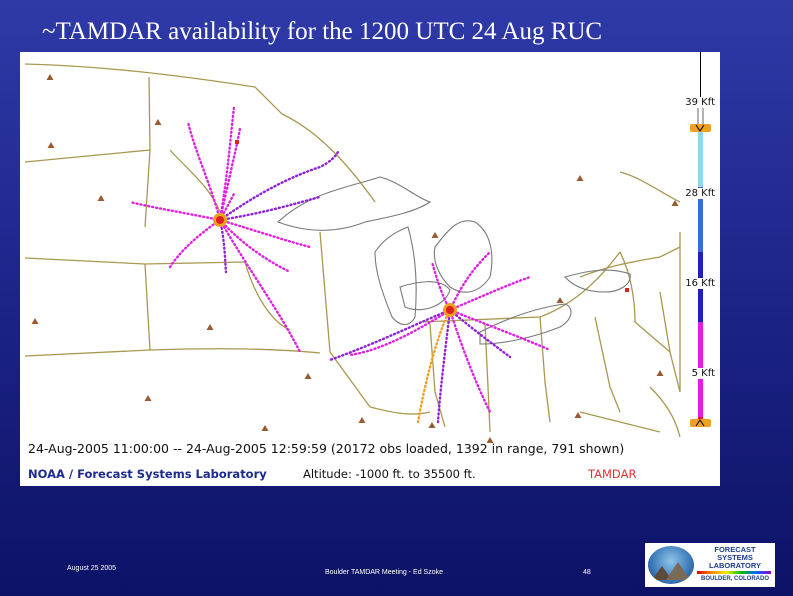 The image size is (793, 596). What do you see at coordinates (735, 579) in the screenshot?
I see `logo-subtitle: BOULDER, COLORADO` at bounding box center [735, 579].